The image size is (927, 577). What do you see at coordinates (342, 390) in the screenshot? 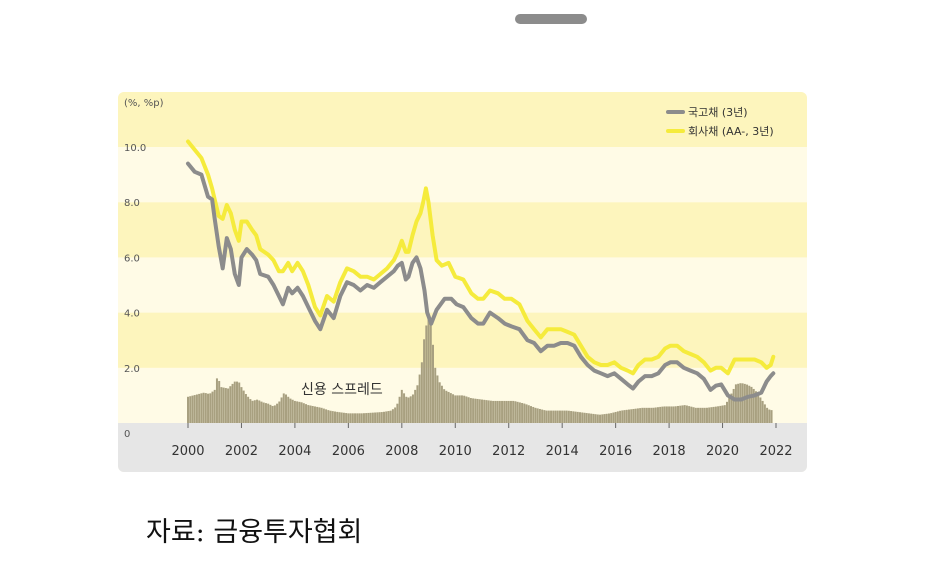
I see `spread-annotation: 신용 스프레드` at bounding box center [342, 390].